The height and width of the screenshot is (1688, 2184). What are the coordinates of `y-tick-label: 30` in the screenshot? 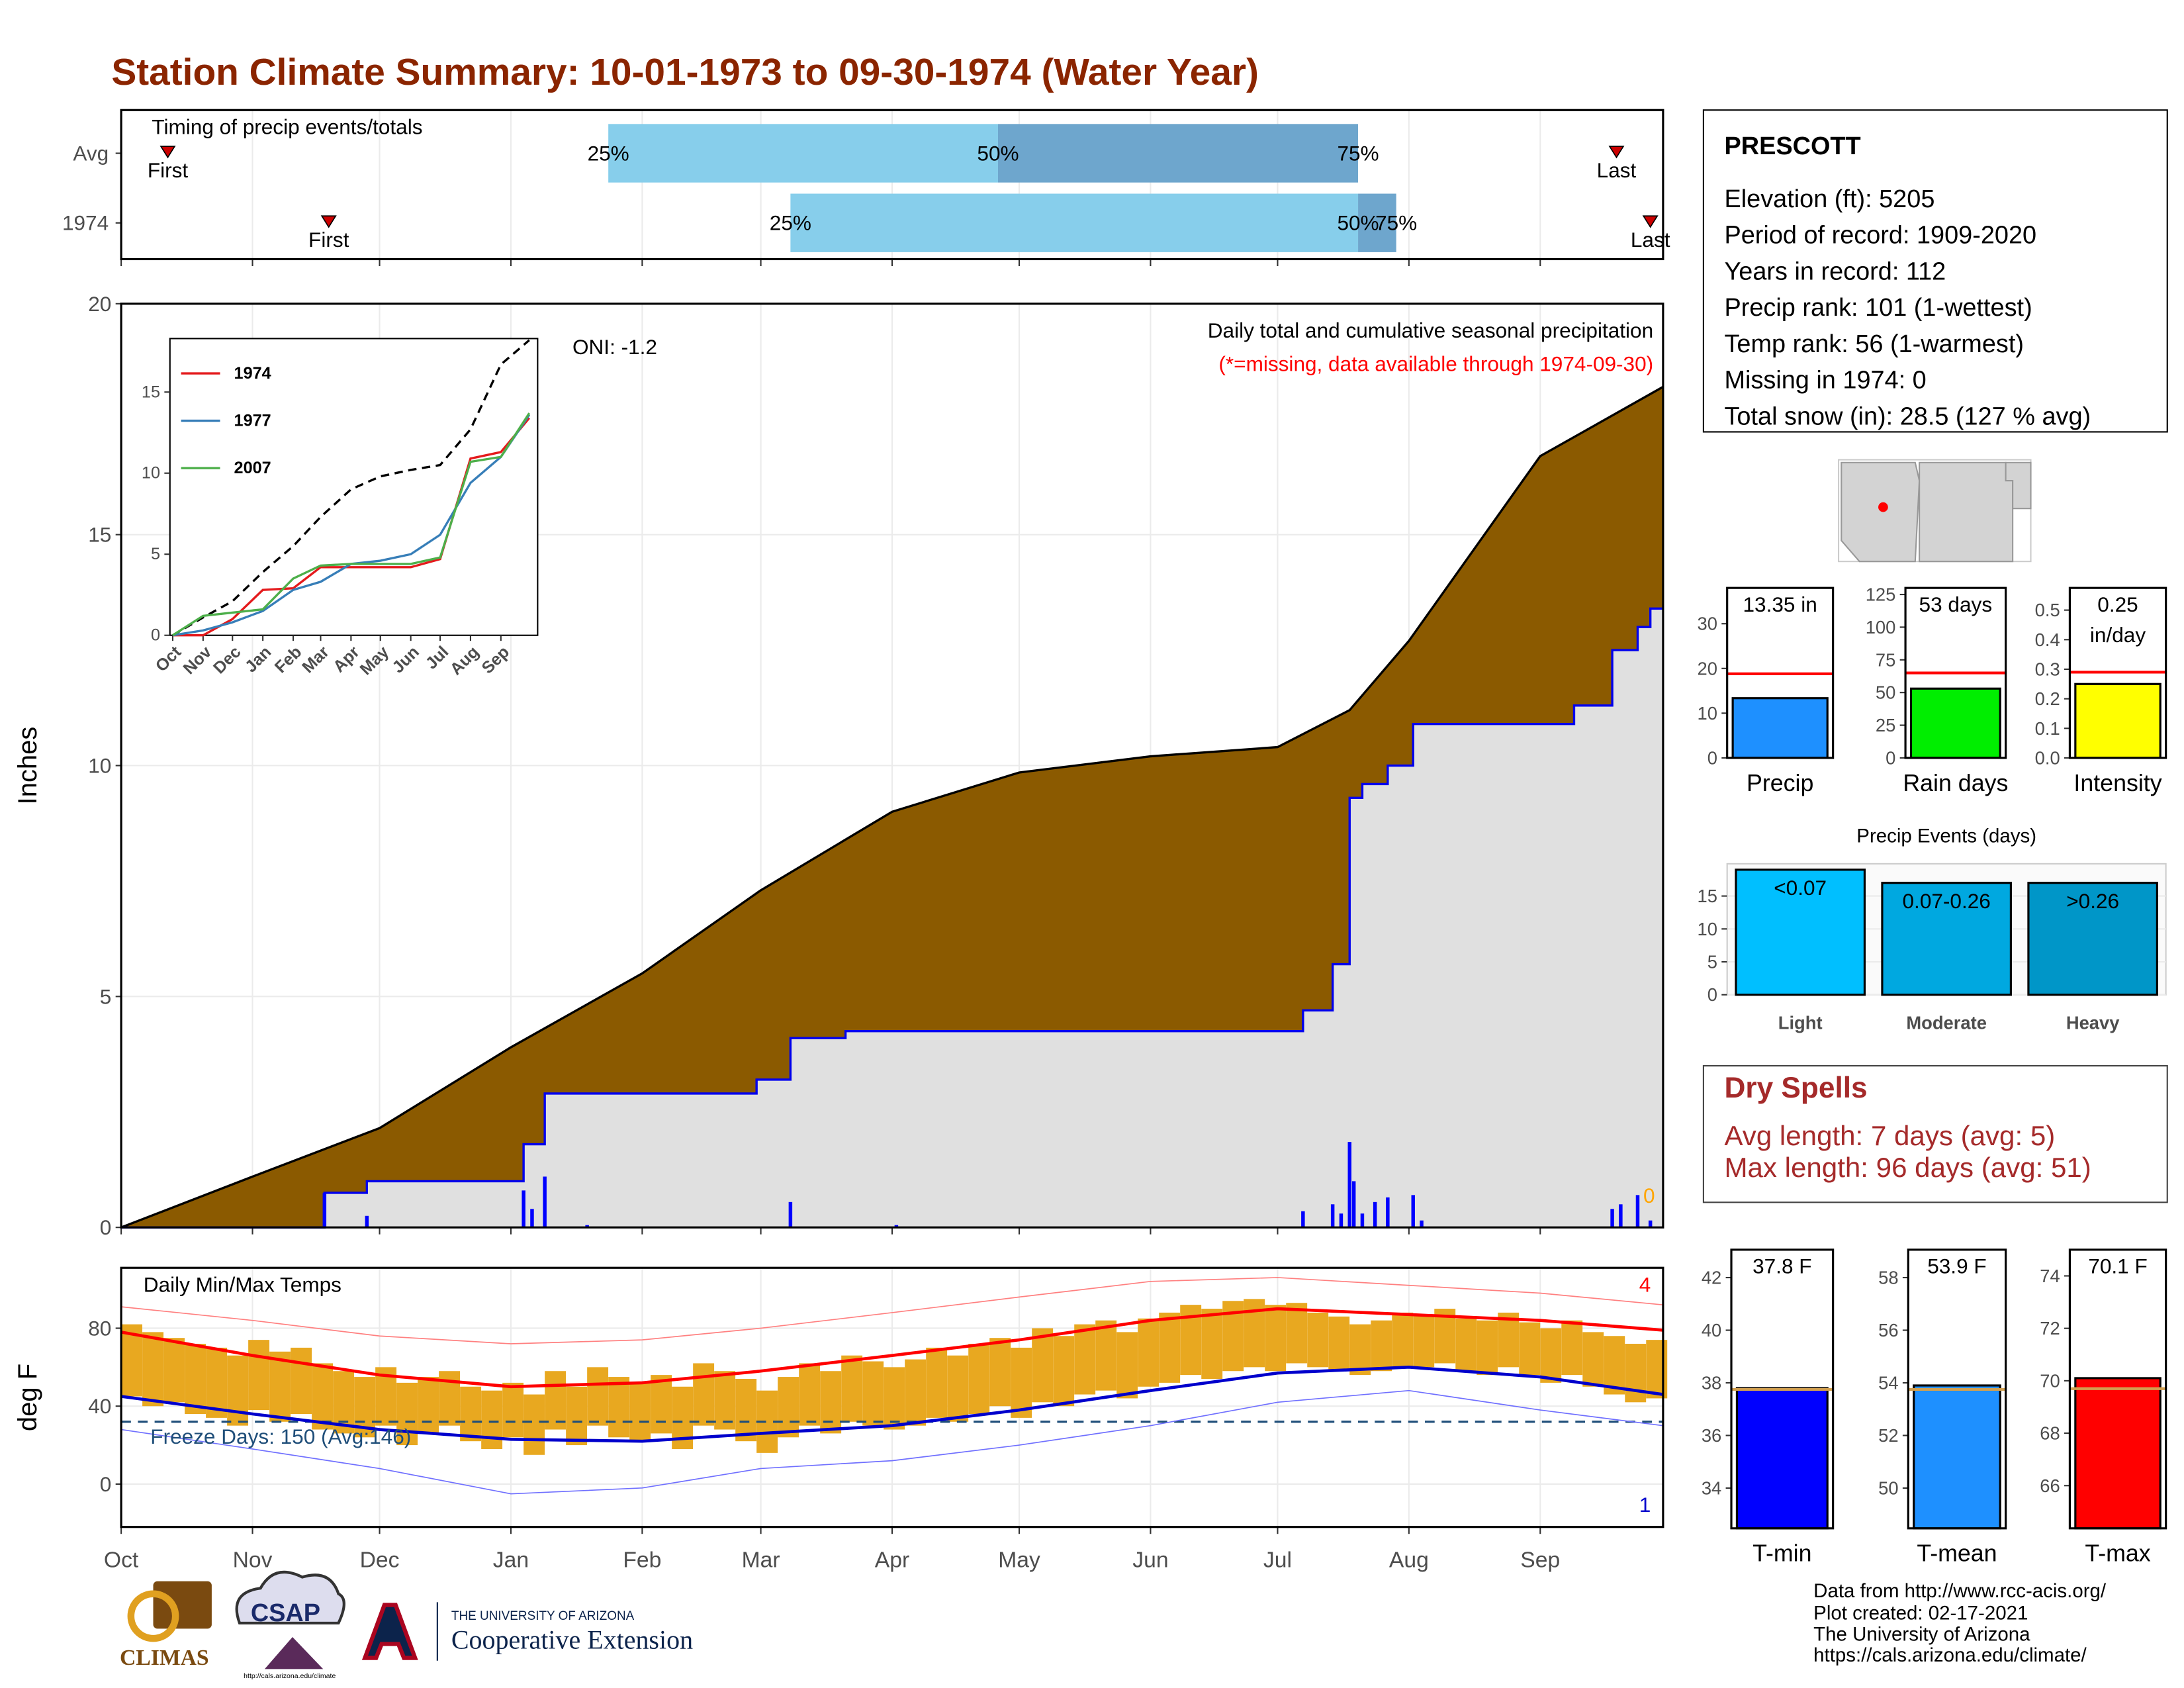 It's located at (1707, 624).